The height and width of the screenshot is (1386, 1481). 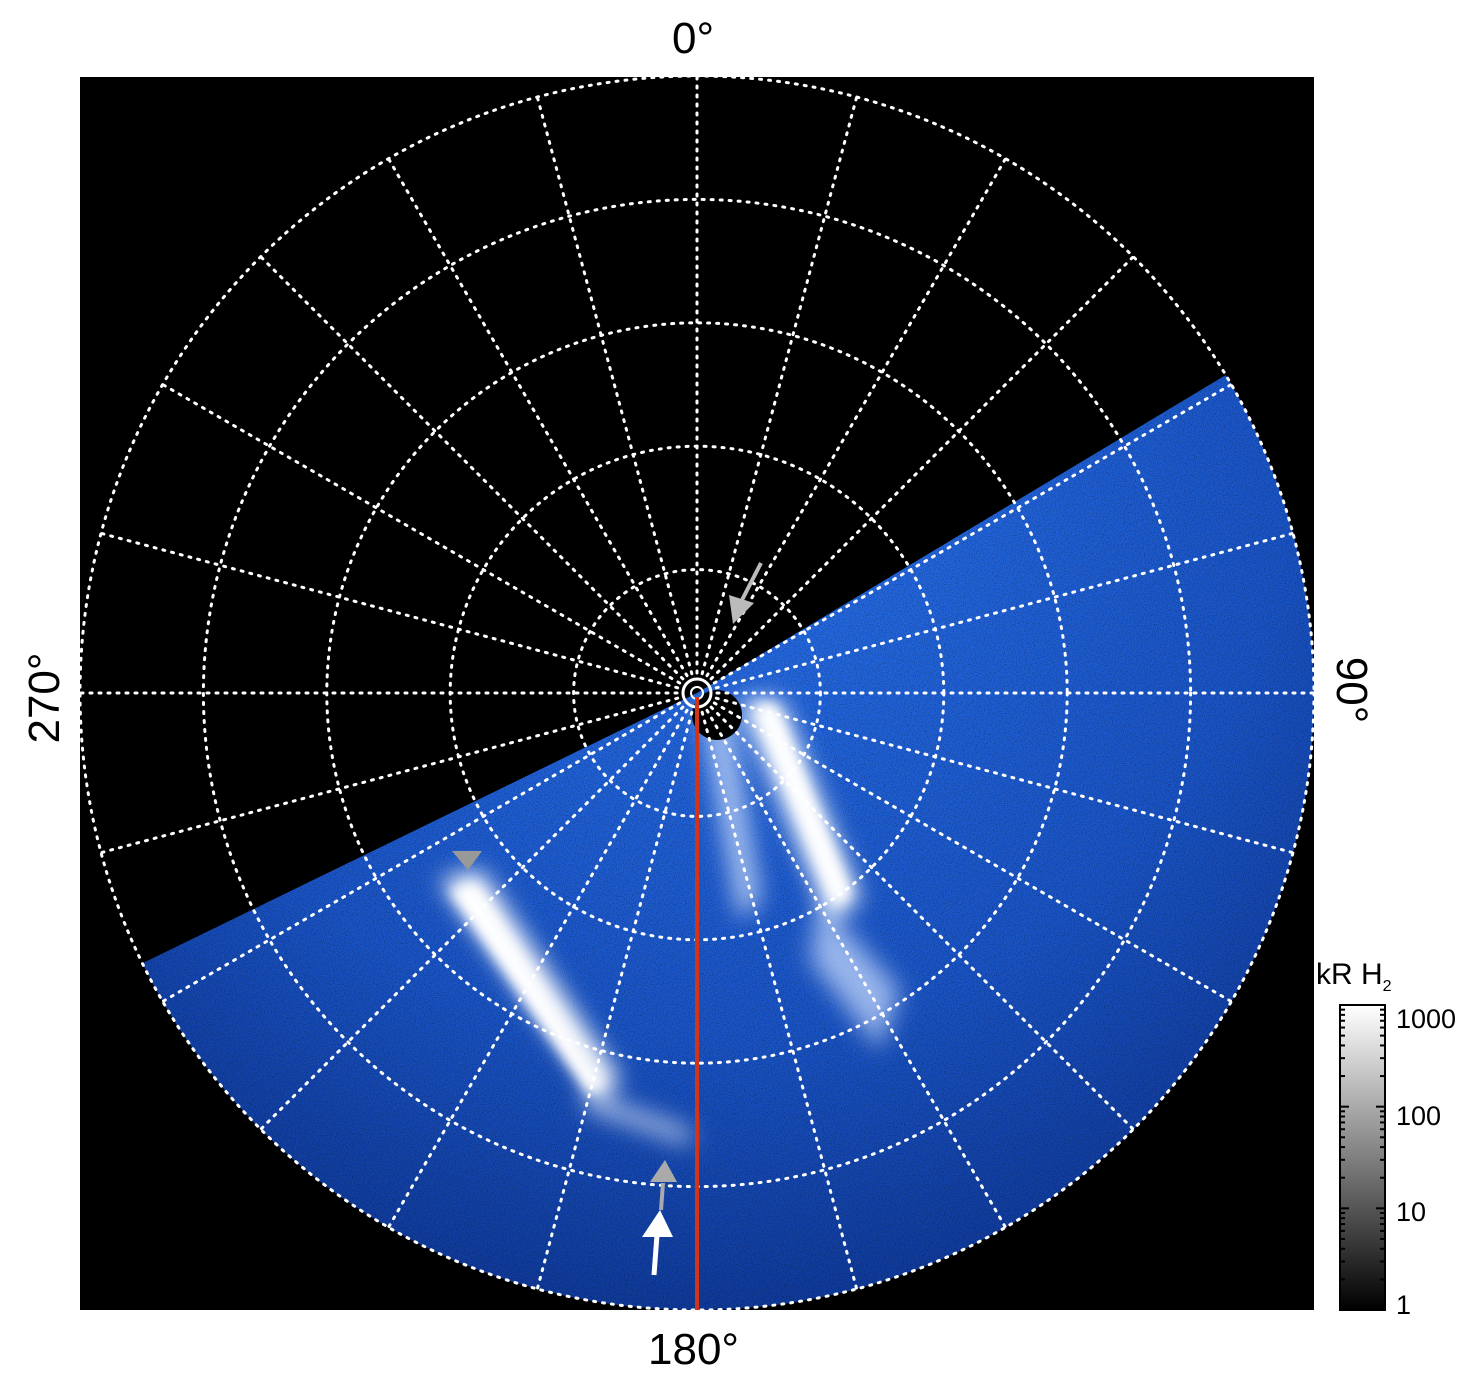 What do you see at coordinates (44, 698) in the screenshot?
I see `label-left: 270°` at bounding box center [44, 698].